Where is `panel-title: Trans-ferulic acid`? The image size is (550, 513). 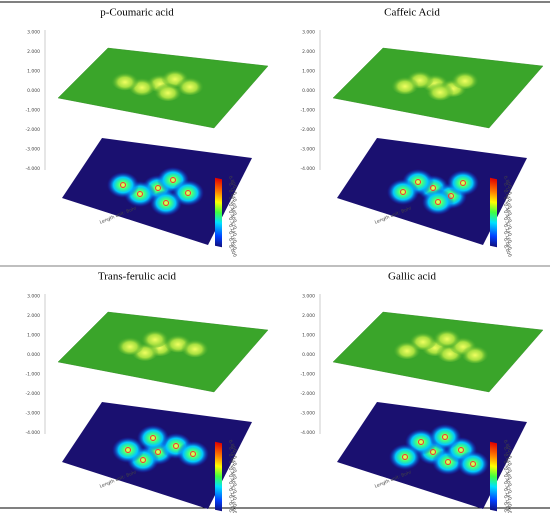
panel-title: Trans-ferulic acid is located at coordinates (137, 277).